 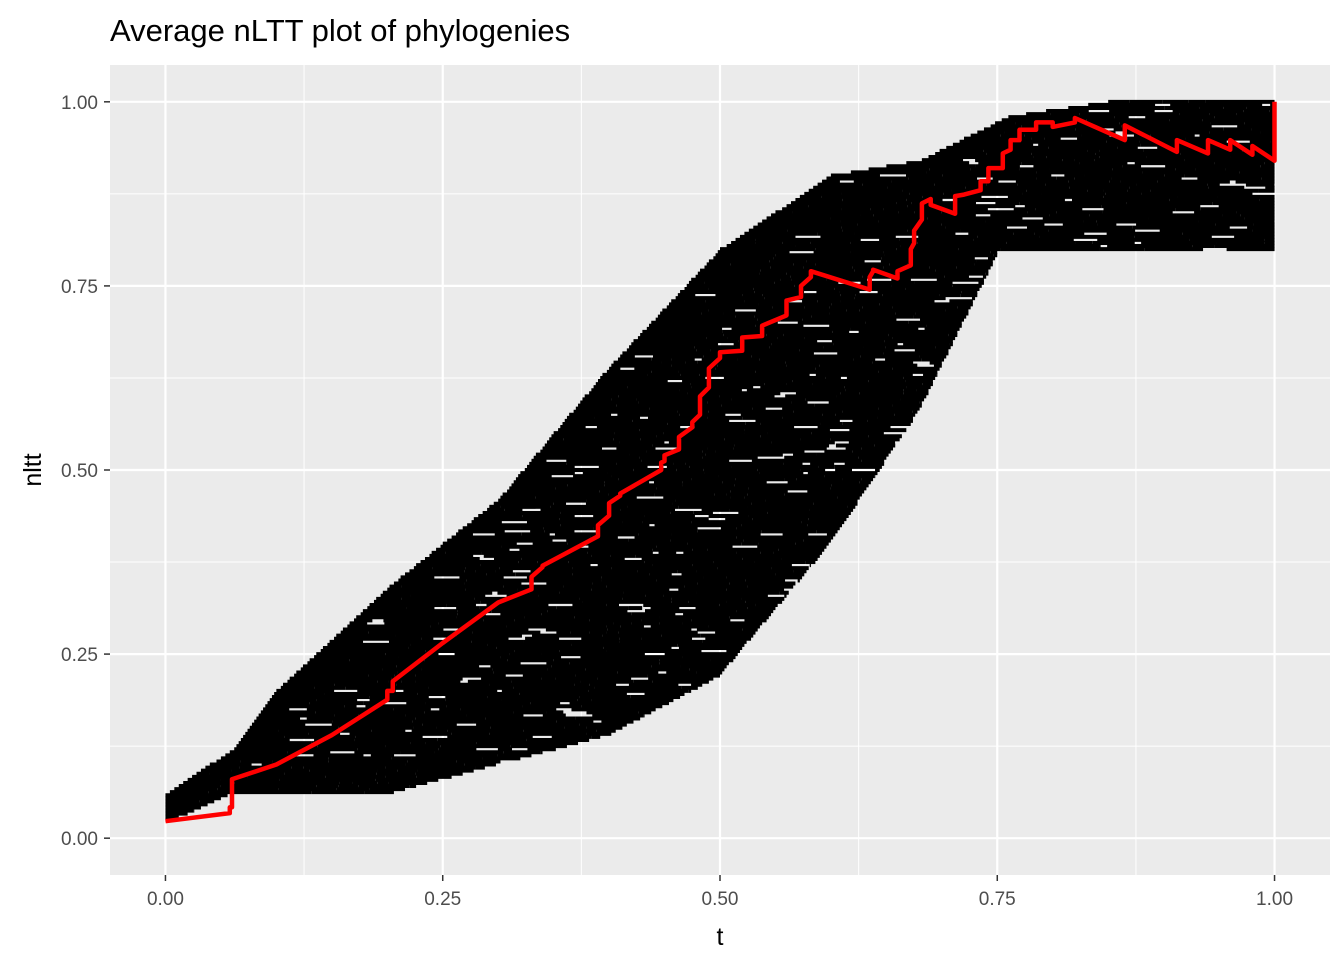 I want to click on chart-title: Average nLTT plot of phylogenies, so click(x=340, y=30).